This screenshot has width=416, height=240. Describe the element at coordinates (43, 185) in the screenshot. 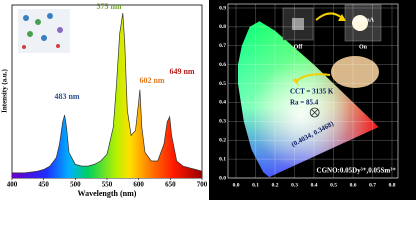

I see `x-tick-label: 450` at that location.